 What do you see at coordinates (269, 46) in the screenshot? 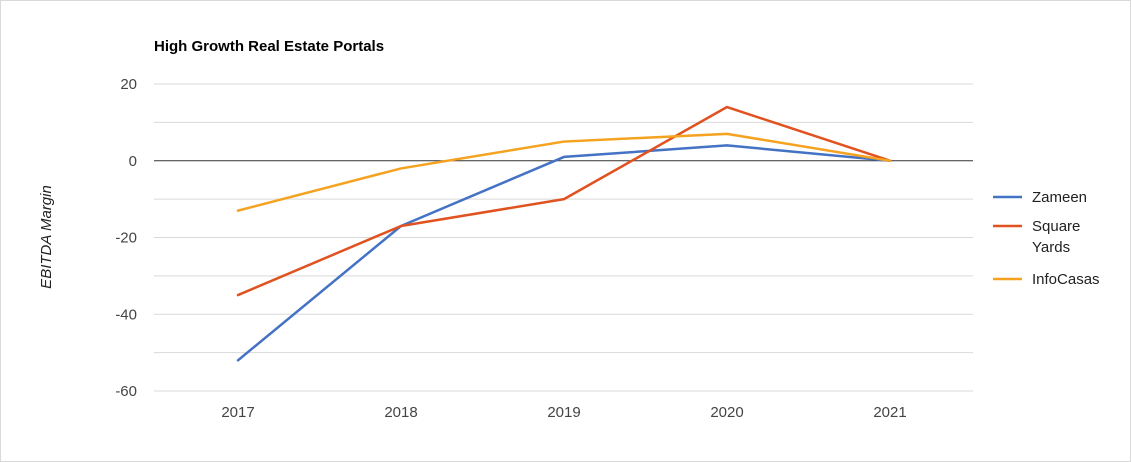
I see `chart-title: High Growth Real Estate Portals` at bounding box center [269, 46].